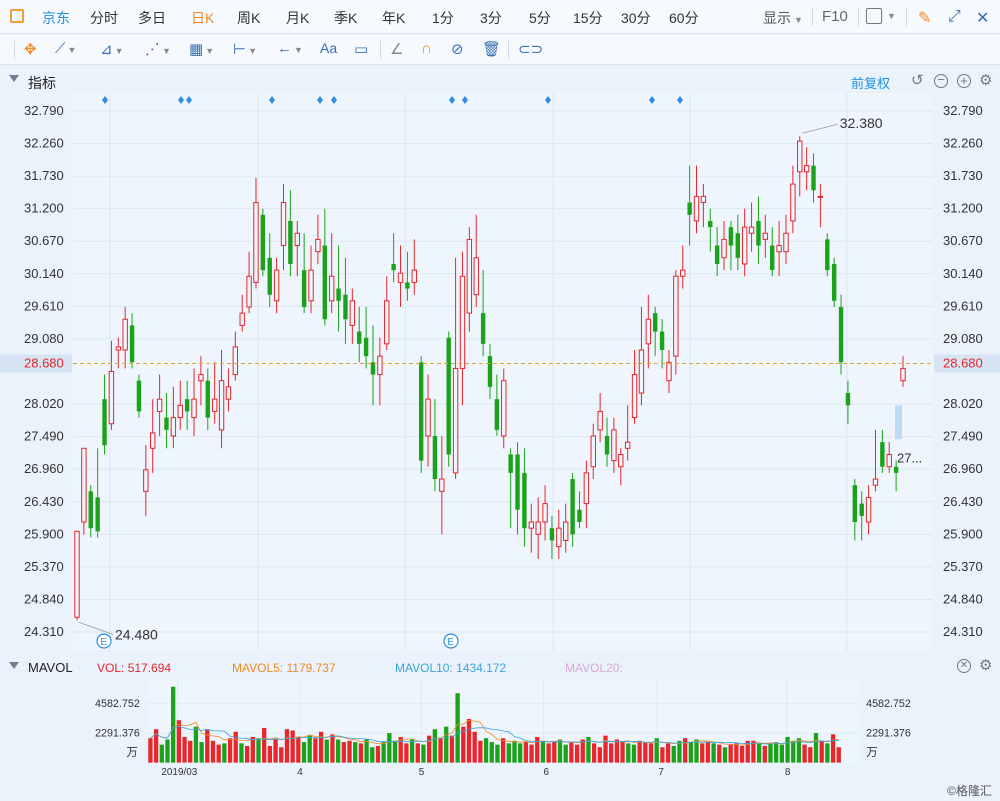 This screenshot has height=801, width=1000. What do you see at coordinates (983, 18) in the screenshot?
I see `close-icon: ✕` at bounding box center [983, 18].